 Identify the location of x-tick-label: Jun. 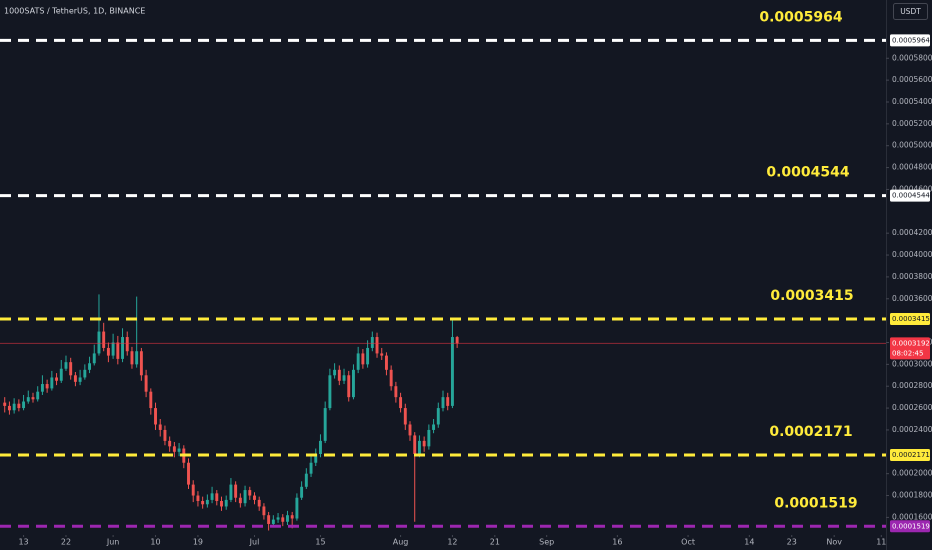
(113, 542).